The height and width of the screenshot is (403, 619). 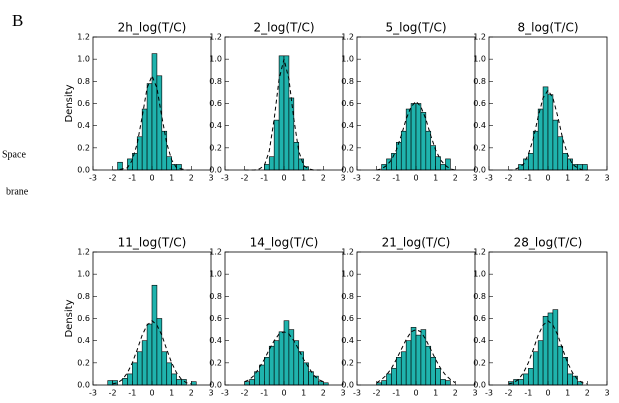 What do you see at coordinates (17, 20) in the screenshot?
I see `panel-label: B` at bounding box center [17, 20].